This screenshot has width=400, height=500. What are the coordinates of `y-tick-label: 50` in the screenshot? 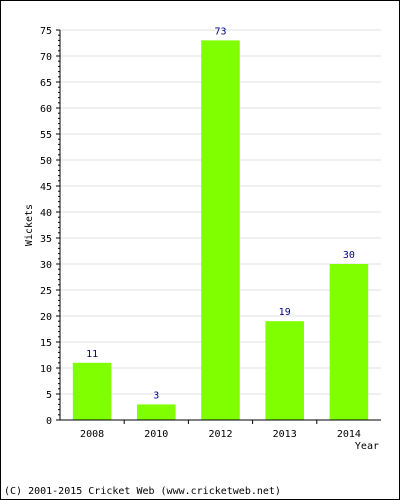 It's located at (46, 161).